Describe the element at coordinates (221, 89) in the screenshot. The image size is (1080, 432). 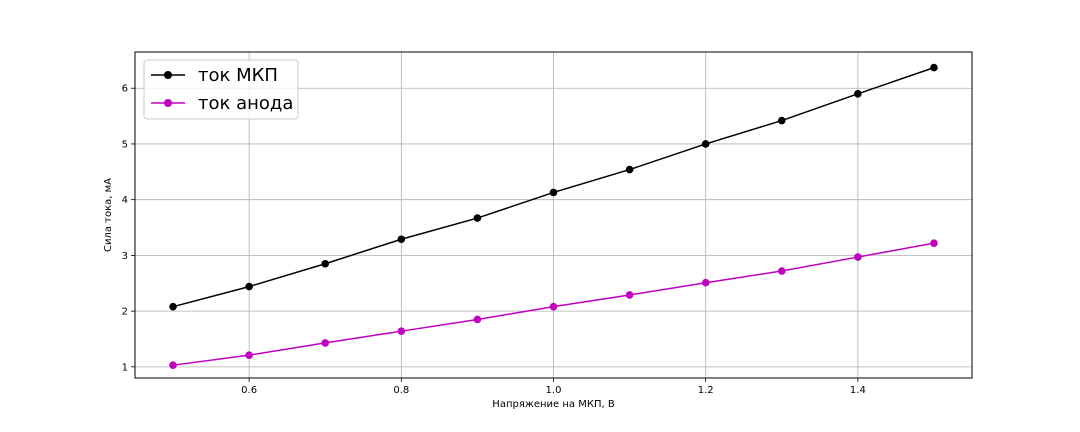
I see `legend: ток МКП ток анода` at that location.